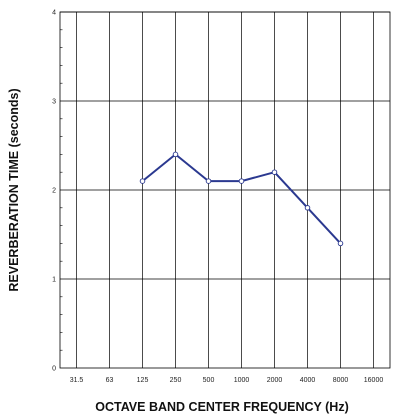 The height and width of the screenshot is (416, 401). I want to click on x-tick-labels: 31.5 63 125 250 500 1000 2000 4000 8000 16000, so click(227, 380).